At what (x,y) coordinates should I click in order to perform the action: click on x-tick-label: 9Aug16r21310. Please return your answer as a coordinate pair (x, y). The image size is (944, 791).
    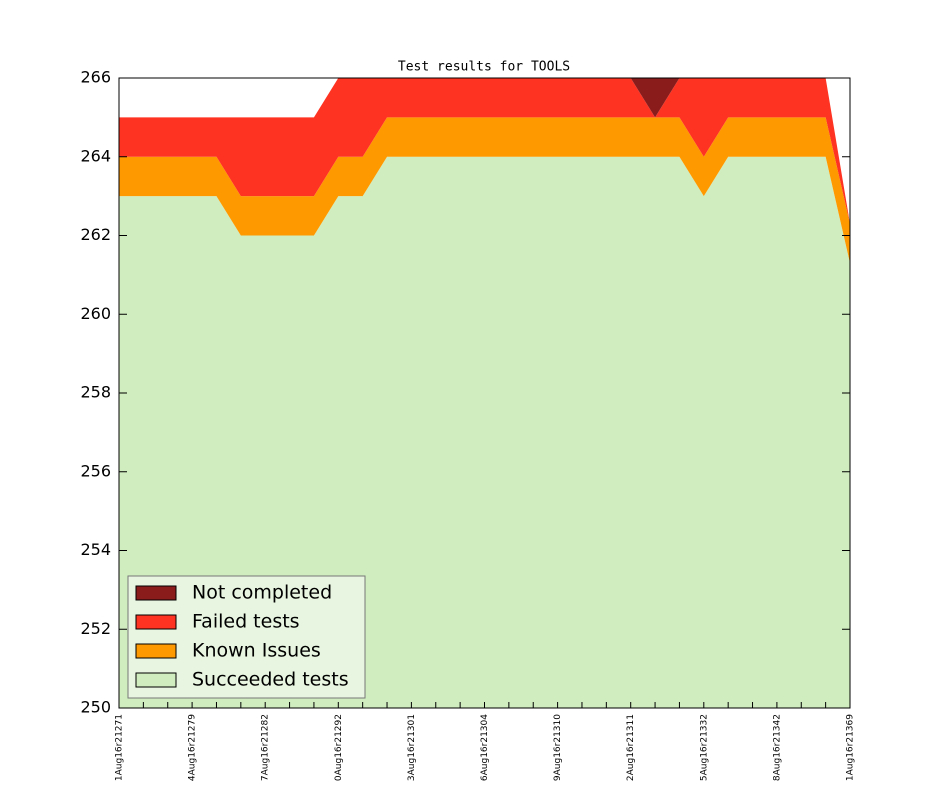
    Looking at the image, I should click on (558, 747).